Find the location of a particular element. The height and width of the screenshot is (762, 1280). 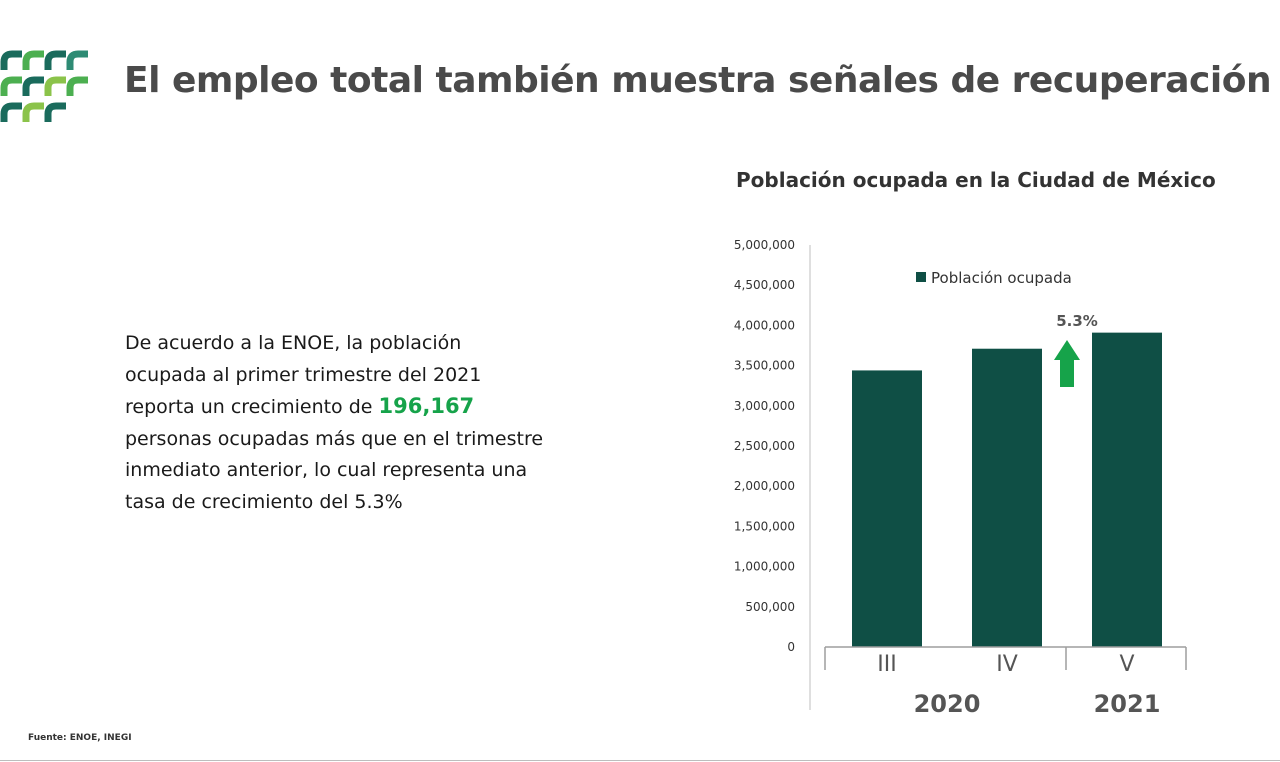

y-tick-label: 2,500,000 is located at coordinates (764, 446).